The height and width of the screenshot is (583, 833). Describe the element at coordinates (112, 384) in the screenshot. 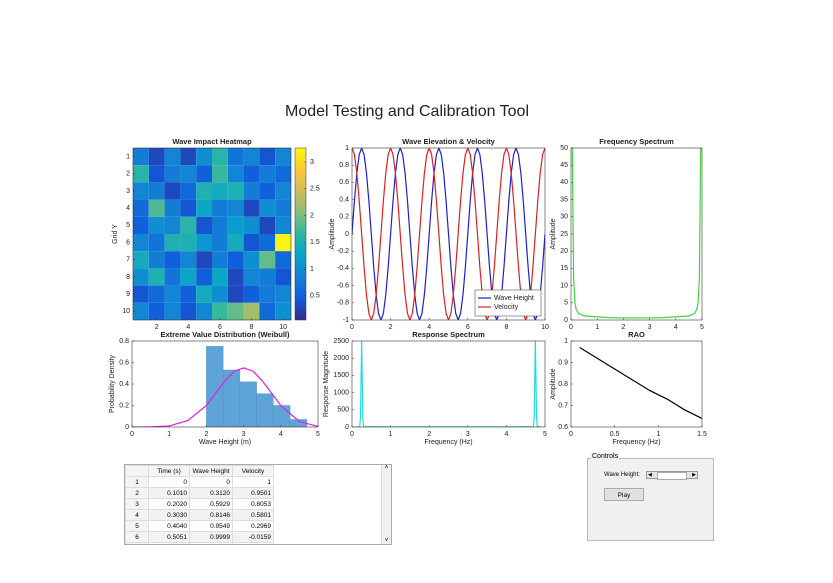

I see `y-axis-label: Probability Density` at that location.